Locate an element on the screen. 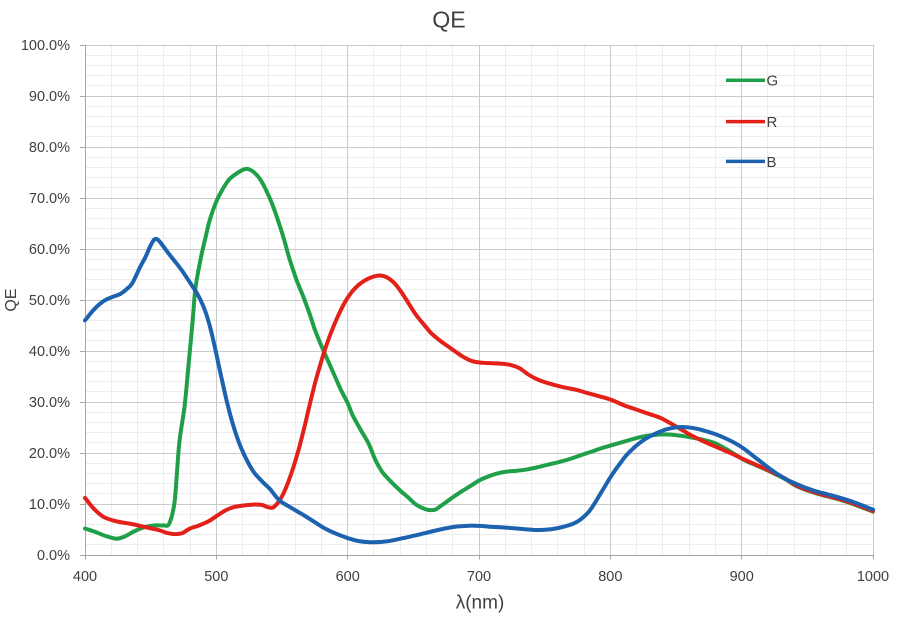  svg-text: 70.0% is located at coordinates (49, 199).